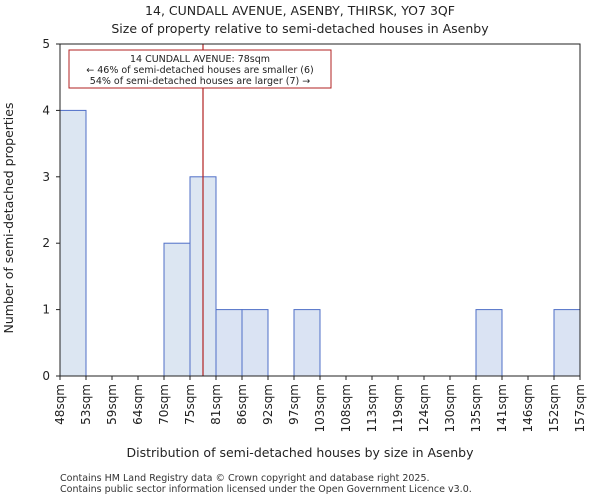  What do you see at coordinates (489, 343) in the screenshot?
I see `bar-135sqm` at bounding box center [489, 343].